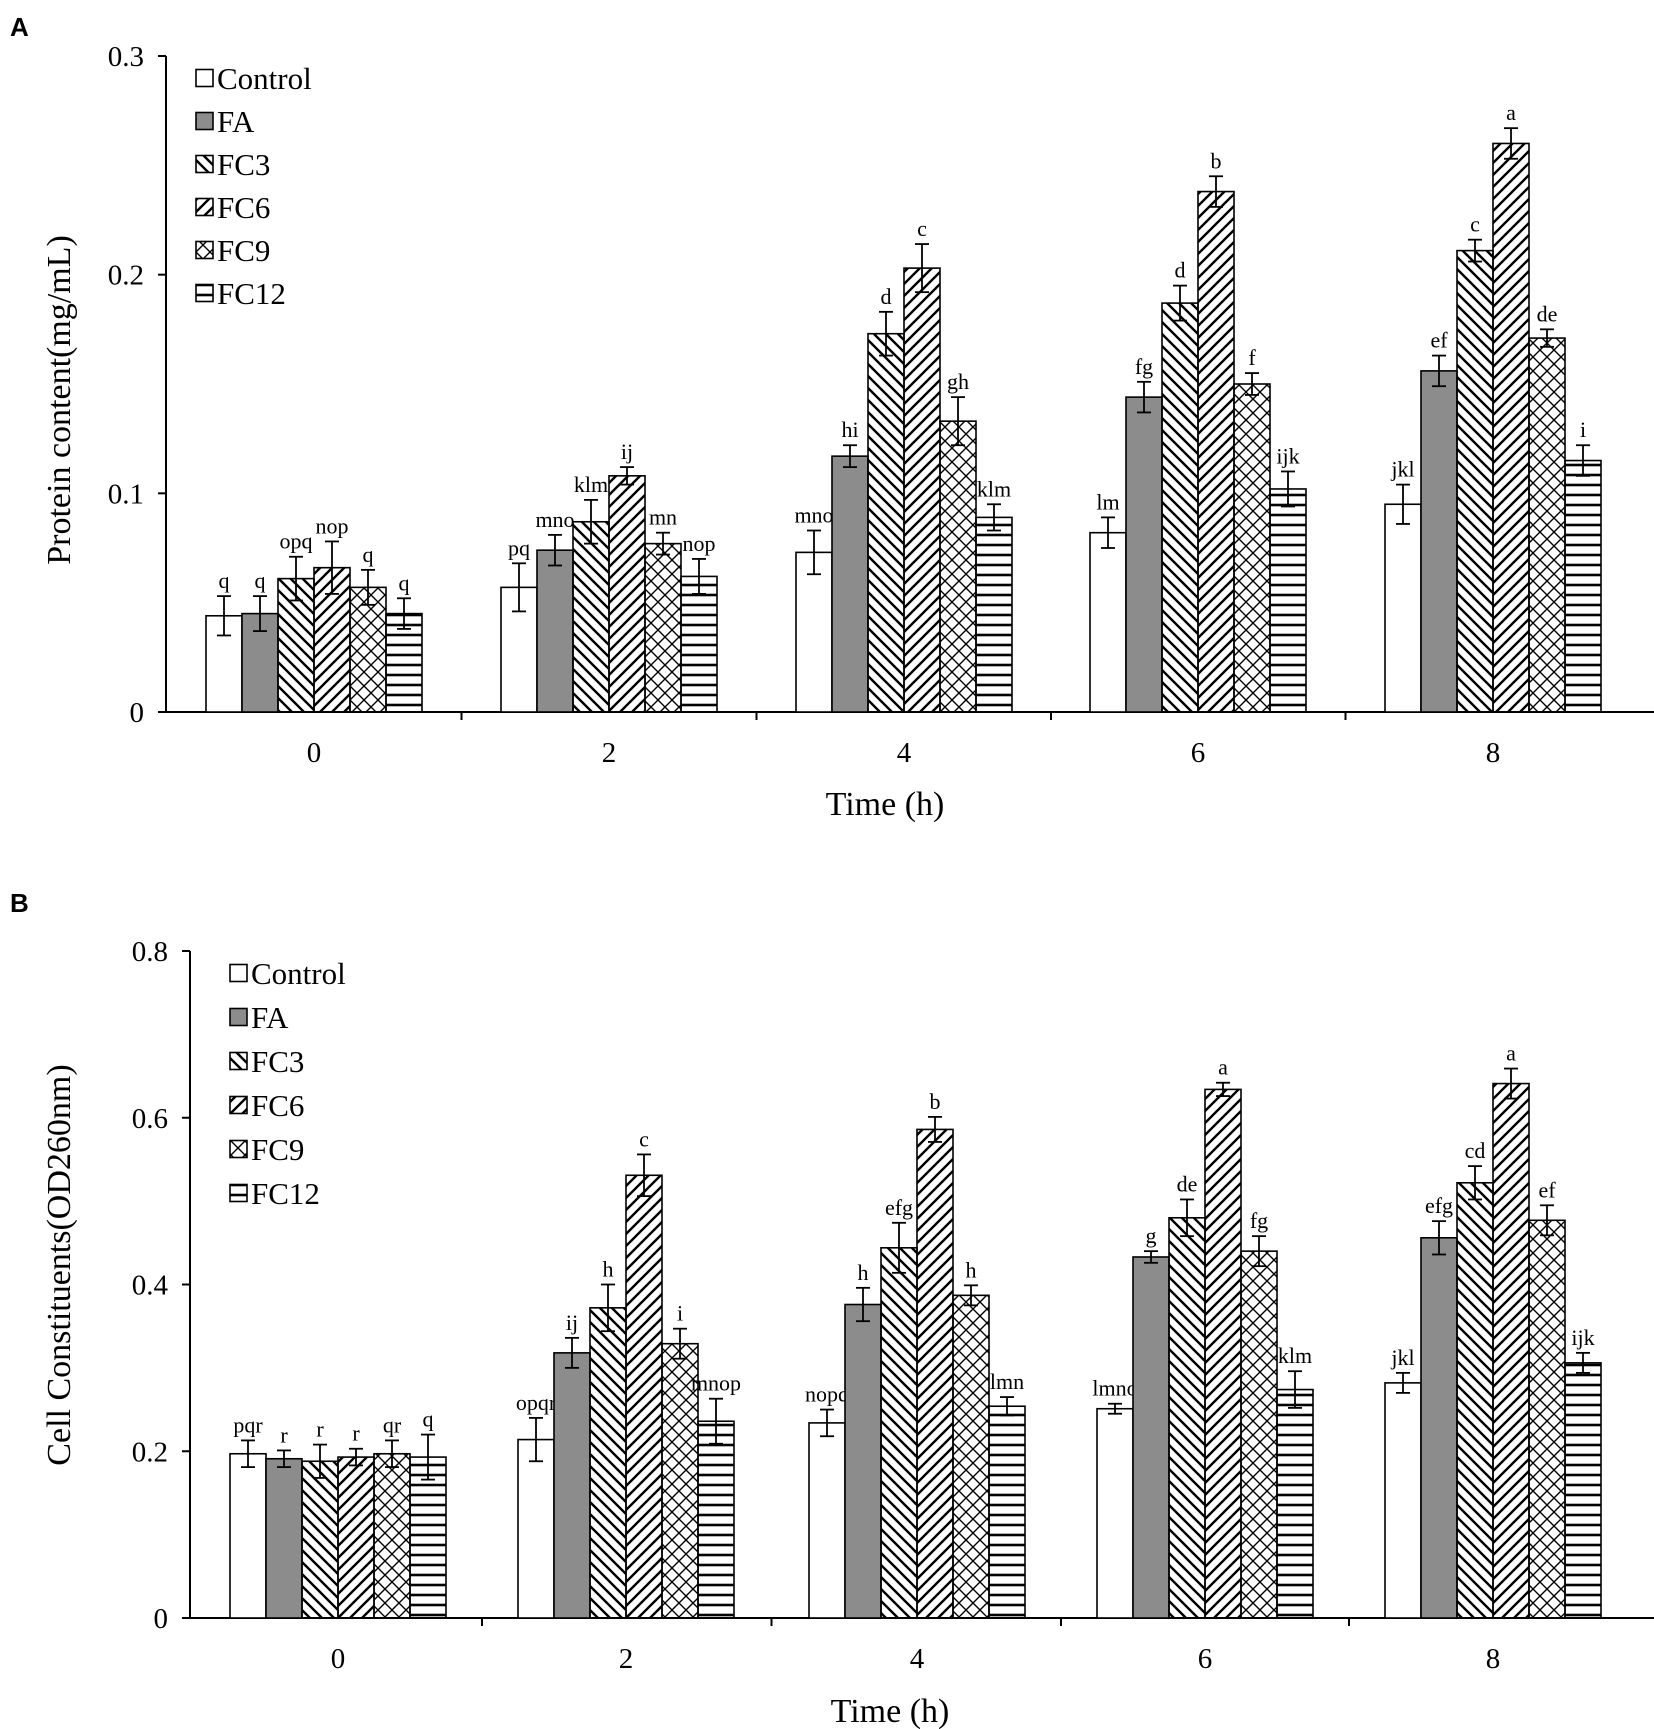  I want to click on panel-b-error-bar-fc6-t4, so click(935, 1129).